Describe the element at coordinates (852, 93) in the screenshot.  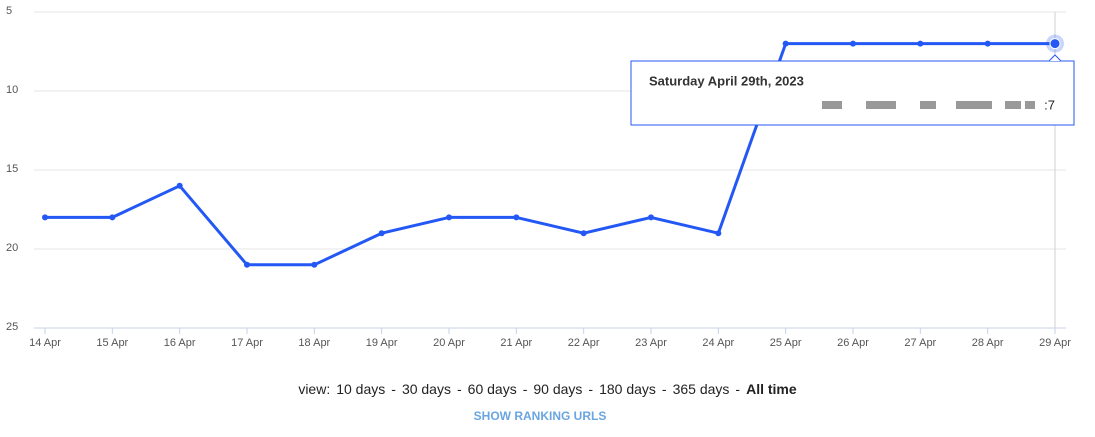
I see `tooltip-box` at that location.